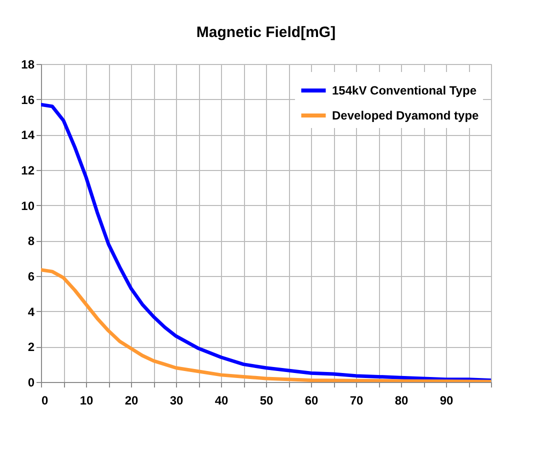  Describe the element at coordinates (401, 401) in the screenshot. I see `x-tick-label: 80` at that location.